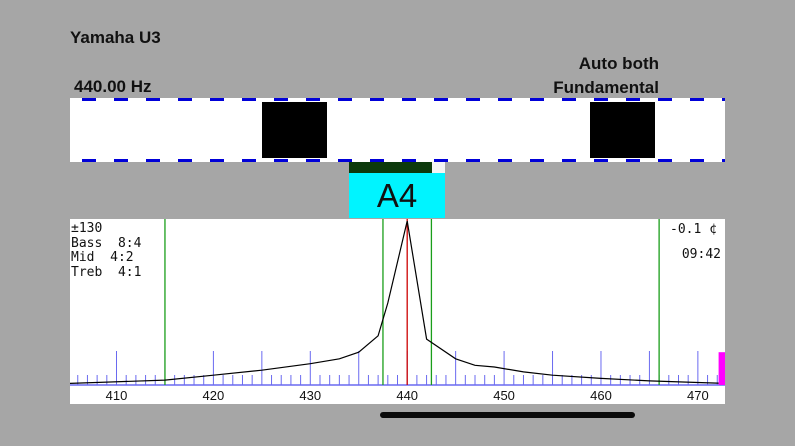 This screenshot has width=795, height=446. What do you see at coordinates (106, 243) in the screenshot?
I see `bass-ratio: Bass 8:4` at bounding box center [106, 243].